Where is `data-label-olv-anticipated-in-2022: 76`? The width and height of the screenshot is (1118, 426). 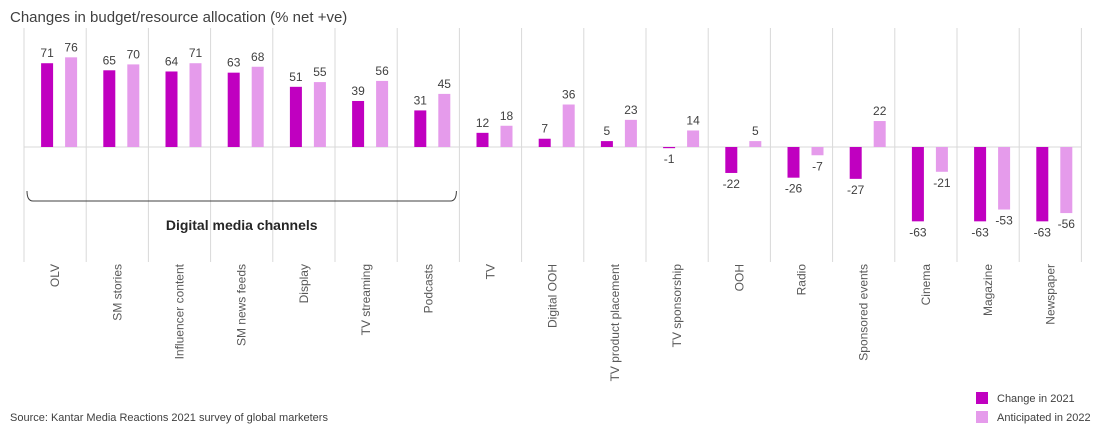
data-label-olv-anticipated-in-2022: 76 is located at coordinates (71, 47).